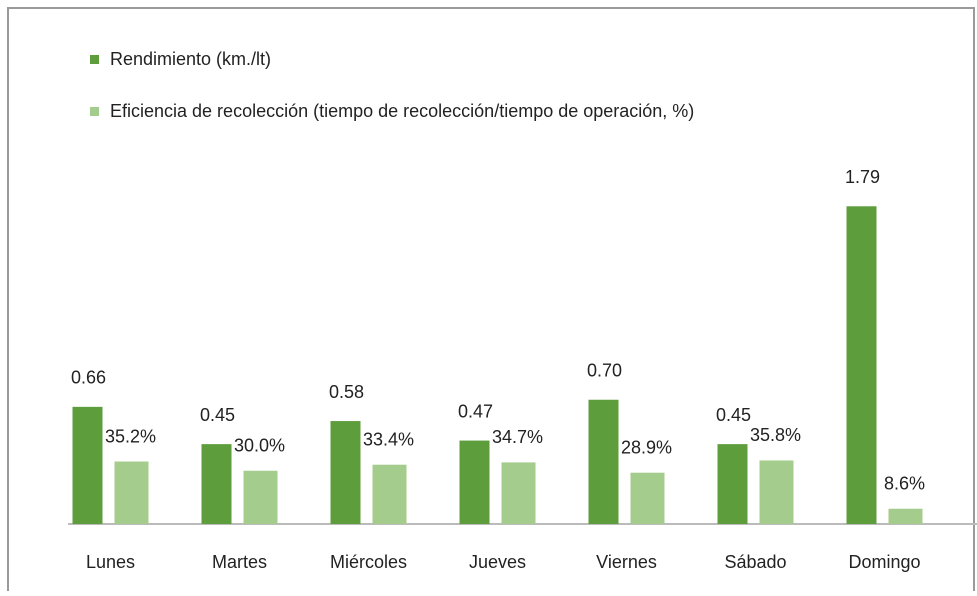 Image resolution: width=977 pixels, height=596 pixels. I want to click on x-tick-label: Lunes, so click(110, 562).